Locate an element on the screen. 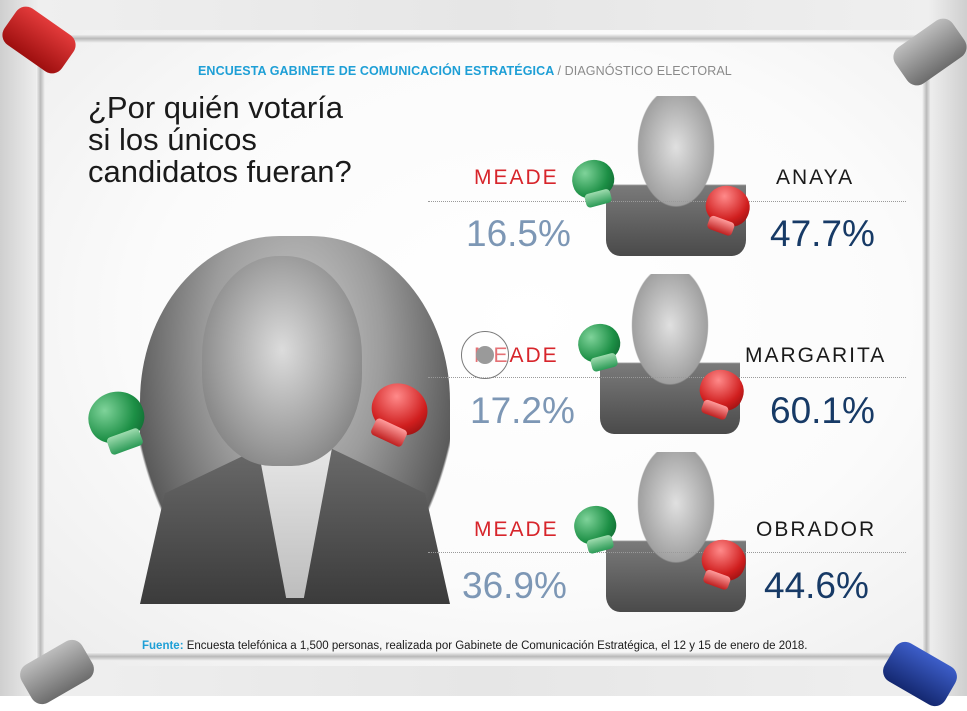 The height and width of the screenshot is (711, 967). question-line: si los únicos is located at coordinates (172, 139).